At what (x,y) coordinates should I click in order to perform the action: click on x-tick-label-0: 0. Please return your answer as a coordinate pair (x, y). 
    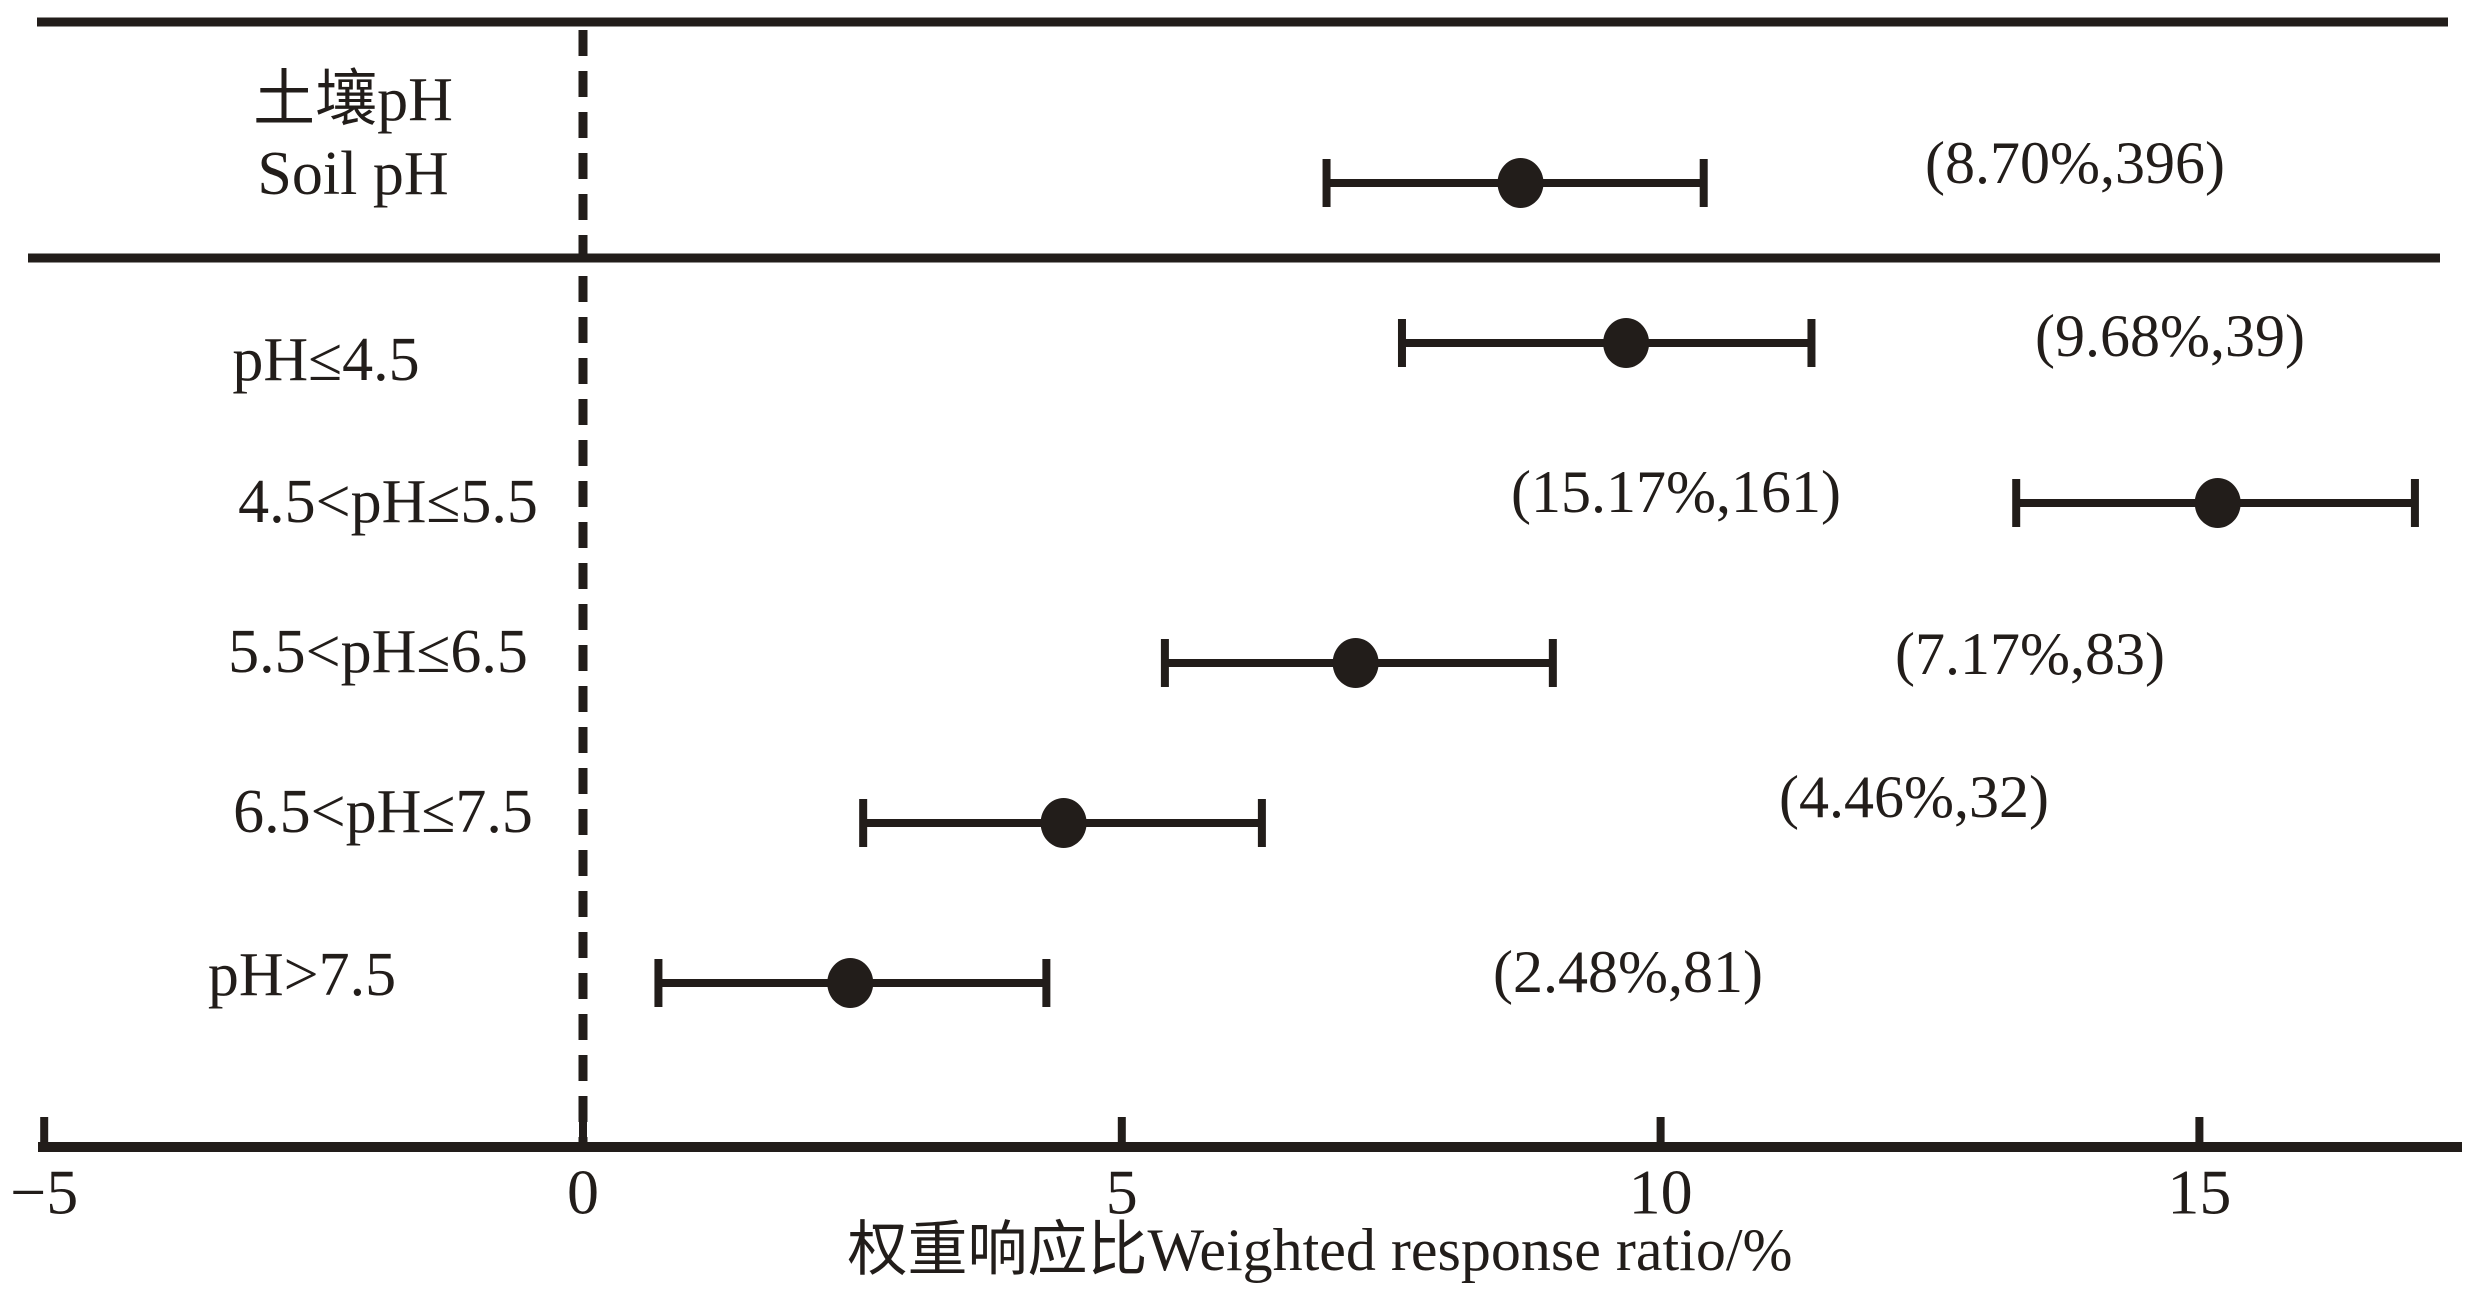
    Looking at the image, I should click on (583, 1192).